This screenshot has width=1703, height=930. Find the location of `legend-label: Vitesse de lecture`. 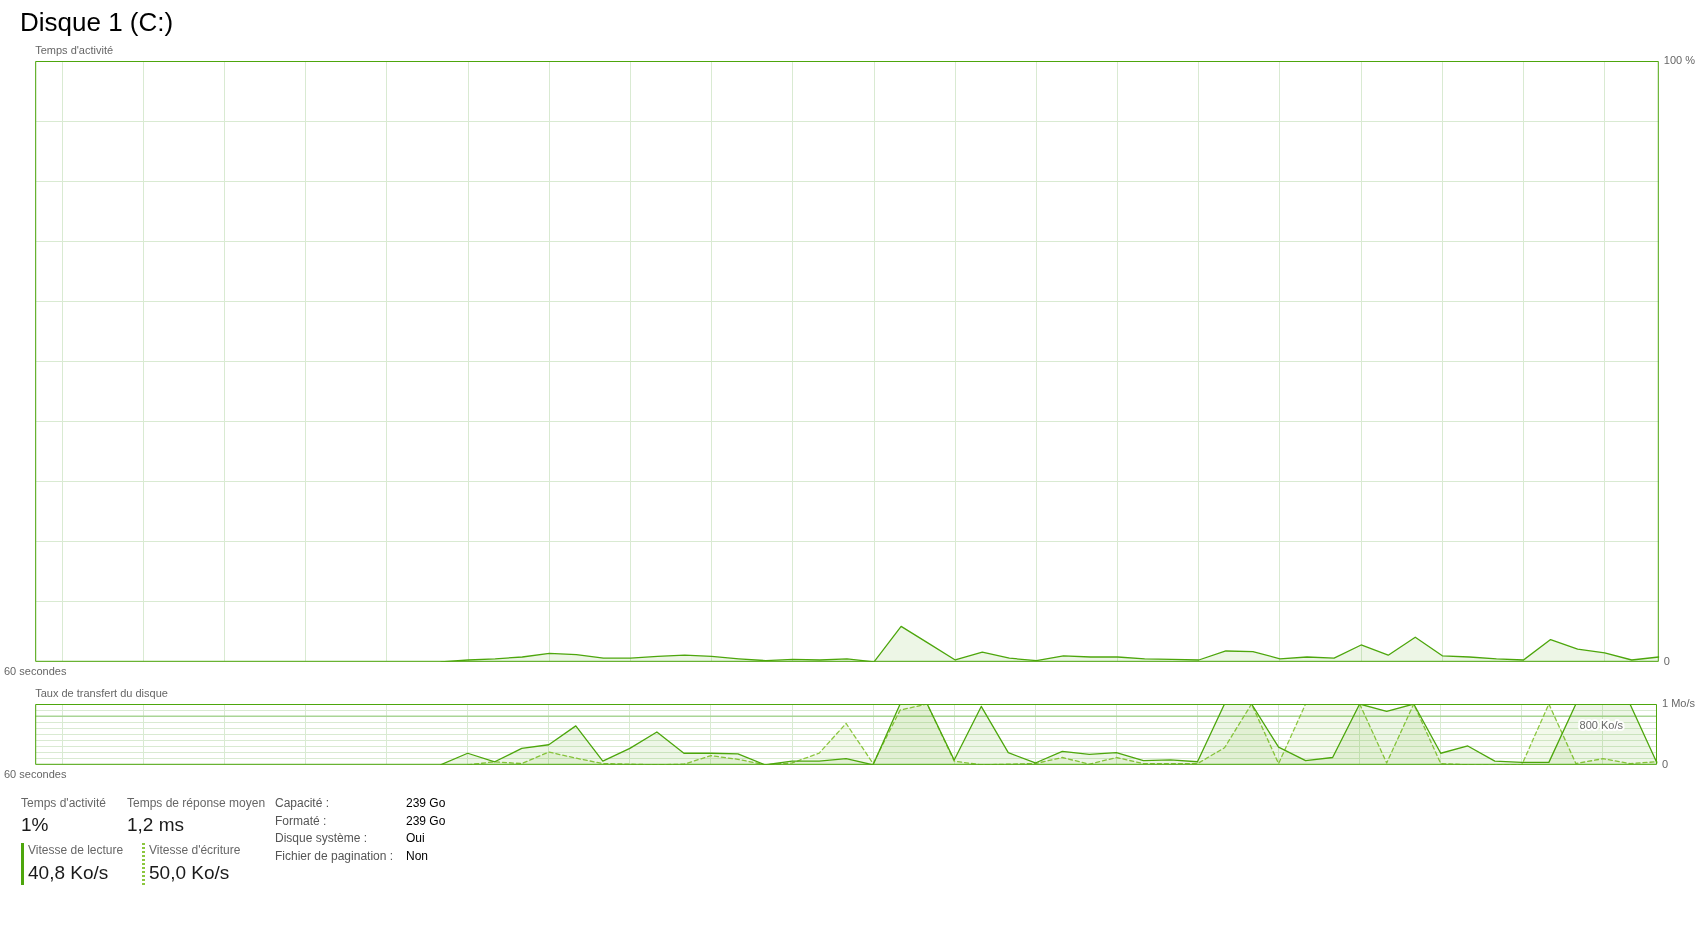

legend-label: Vitesse de lecture is located at coordinates (76, 850).